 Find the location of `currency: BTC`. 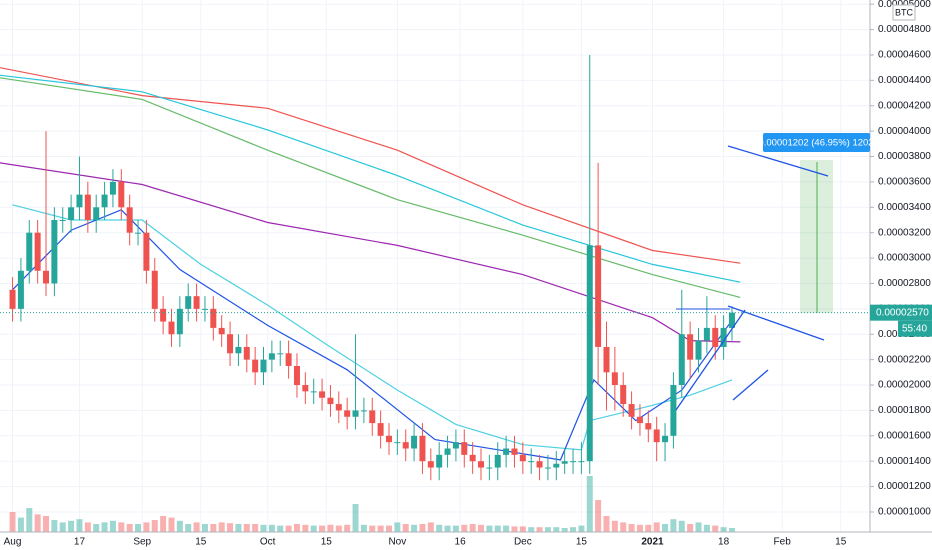

currency: BTC is located at coordinates (904, 12).